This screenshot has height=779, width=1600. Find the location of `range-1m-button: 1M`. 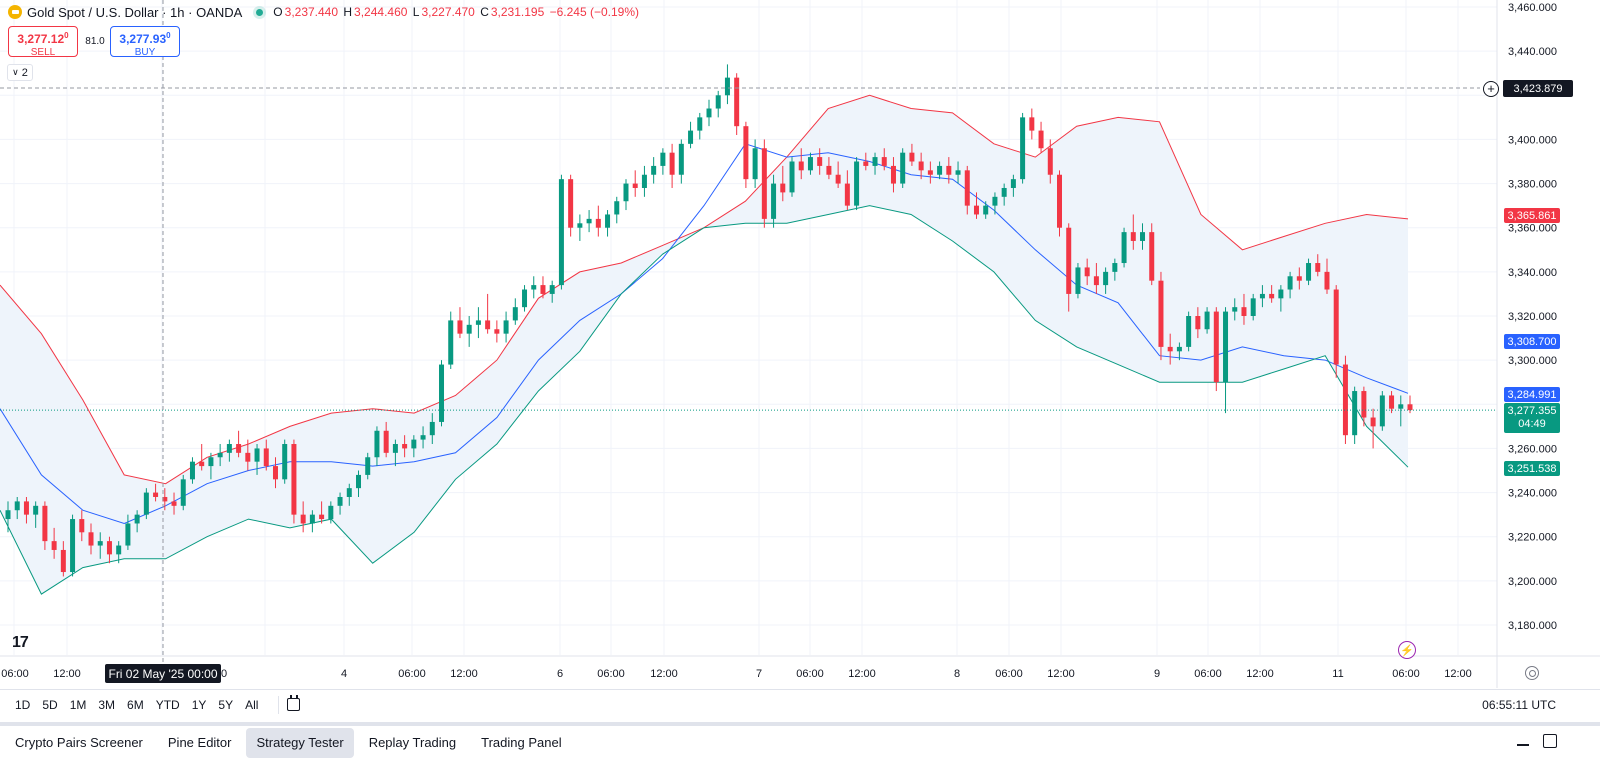

range-1m-button: 1M is located at coordinates (78, 704).